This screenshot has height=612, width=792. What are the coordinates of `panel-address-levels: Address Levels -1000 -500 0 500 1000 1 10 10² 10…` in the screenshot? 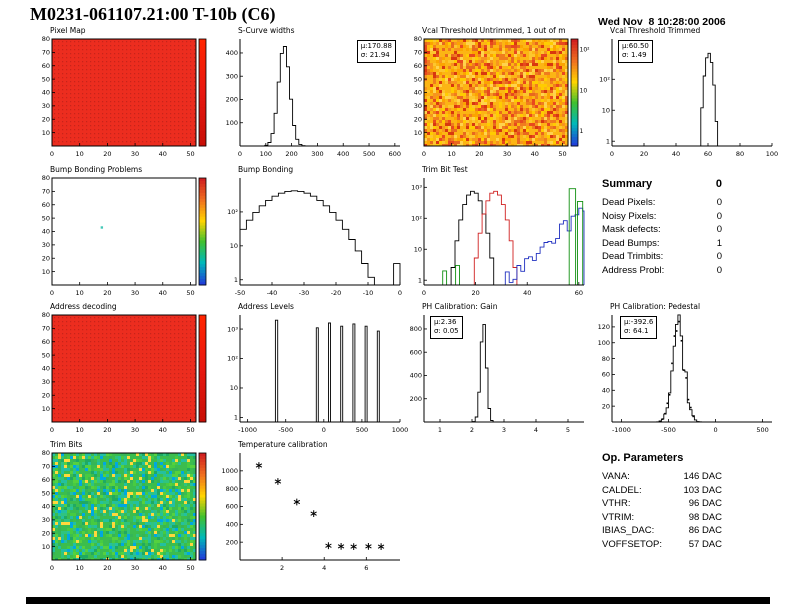 It's located at (315, 370).